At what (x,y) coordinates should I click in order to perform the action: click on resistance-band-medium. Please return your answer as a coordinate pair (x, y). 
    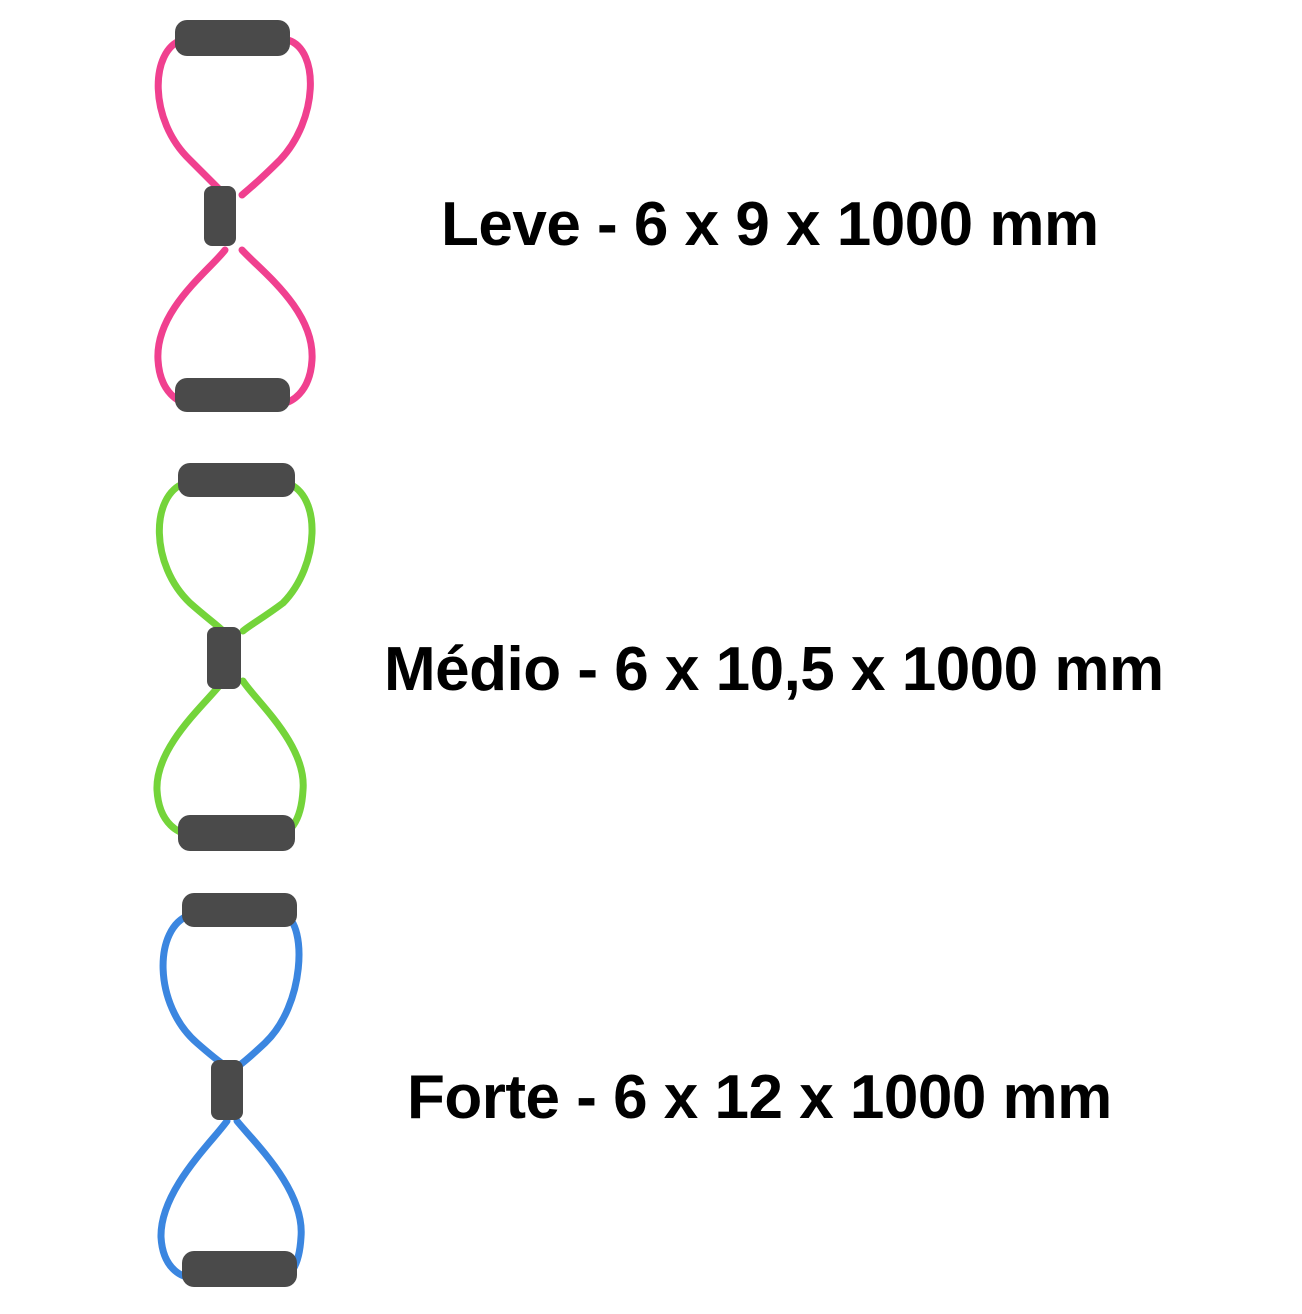
    Looking at the image, I should click on (285, 655).